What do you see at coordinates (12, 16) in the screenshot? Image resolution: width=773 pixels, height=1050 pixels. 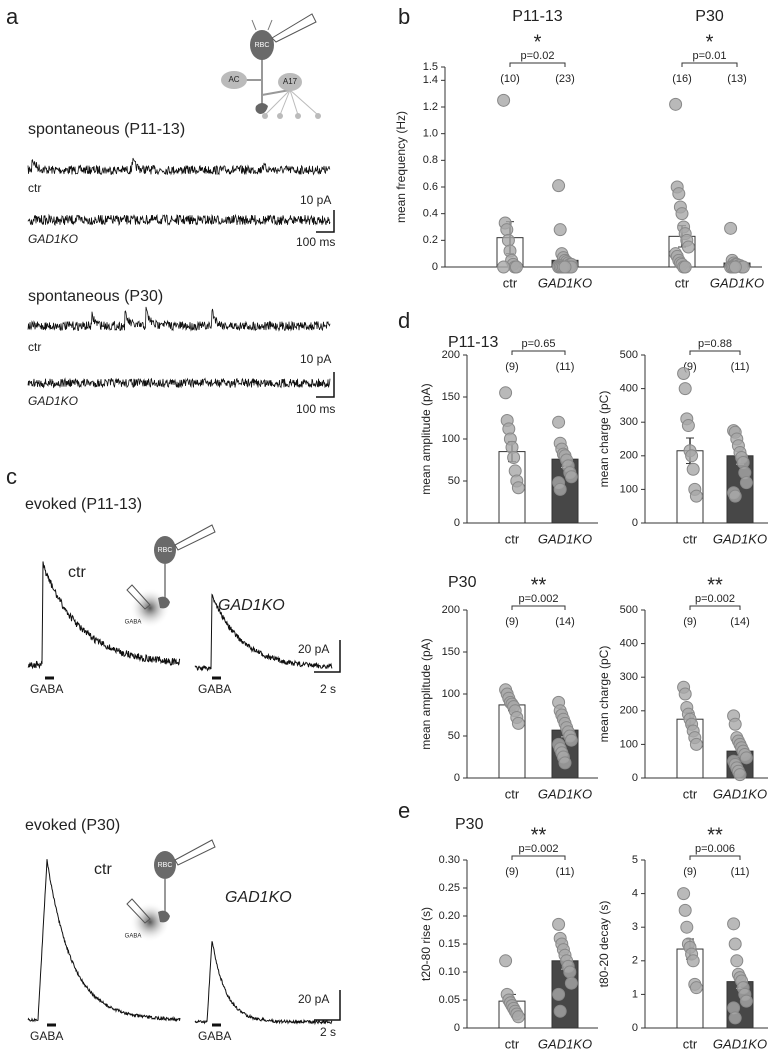 I see `panel-label: a` at bounding box center [12, 16].